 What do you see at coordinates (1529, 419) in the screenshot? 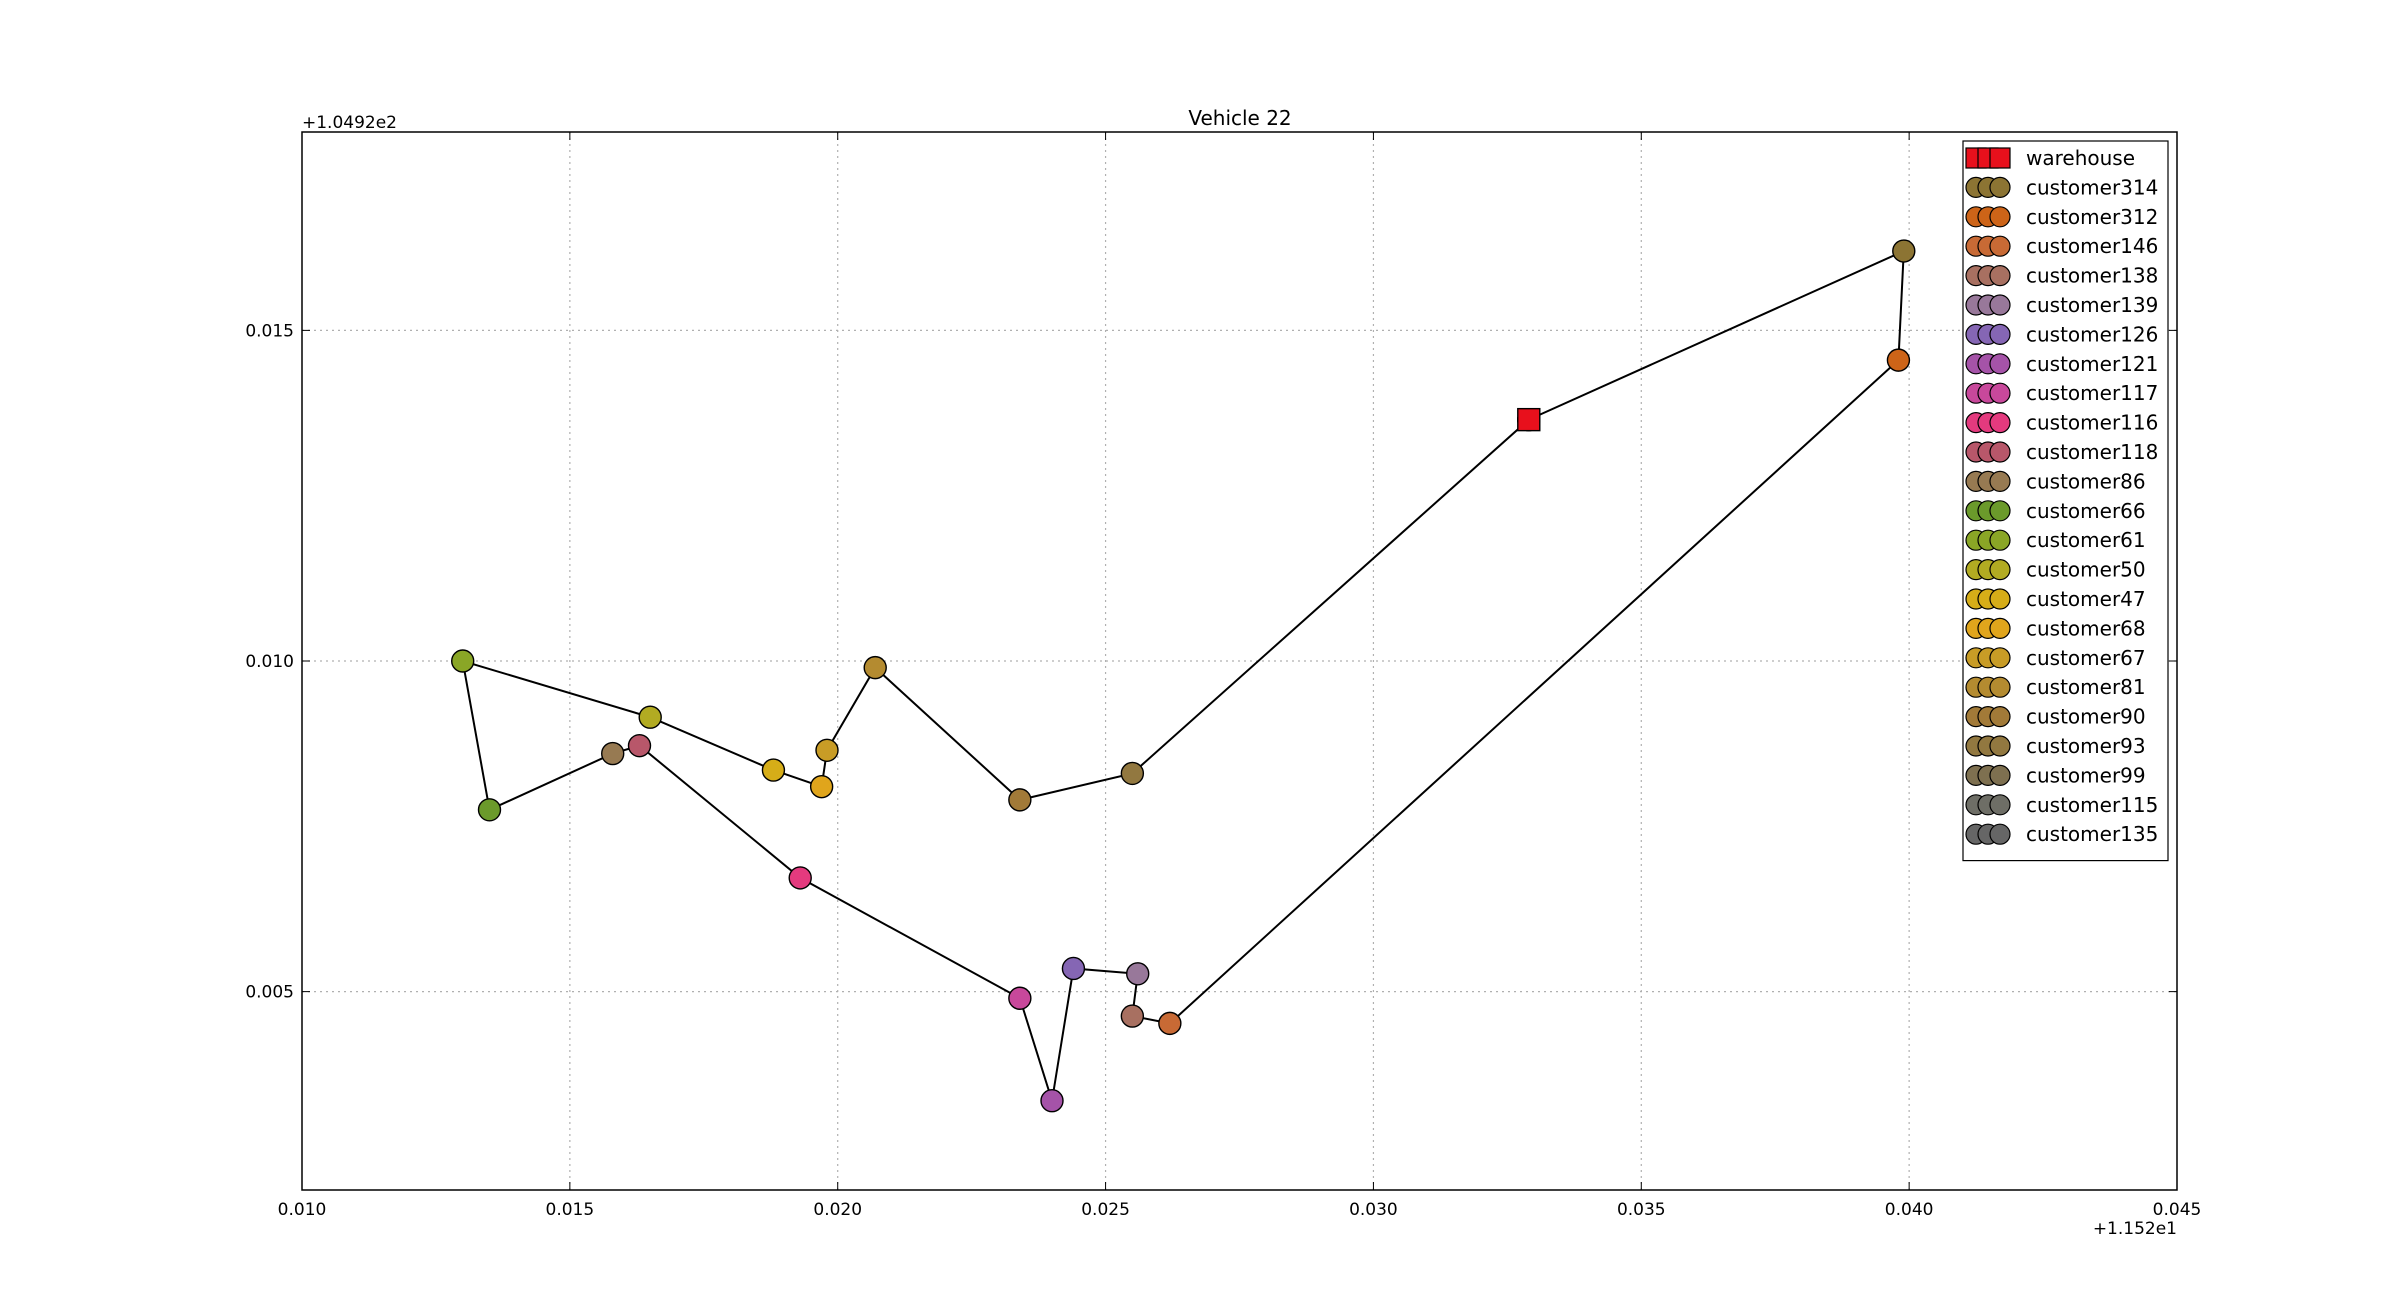
I see `warehouse-marker` at bounding box center [1529, 419].